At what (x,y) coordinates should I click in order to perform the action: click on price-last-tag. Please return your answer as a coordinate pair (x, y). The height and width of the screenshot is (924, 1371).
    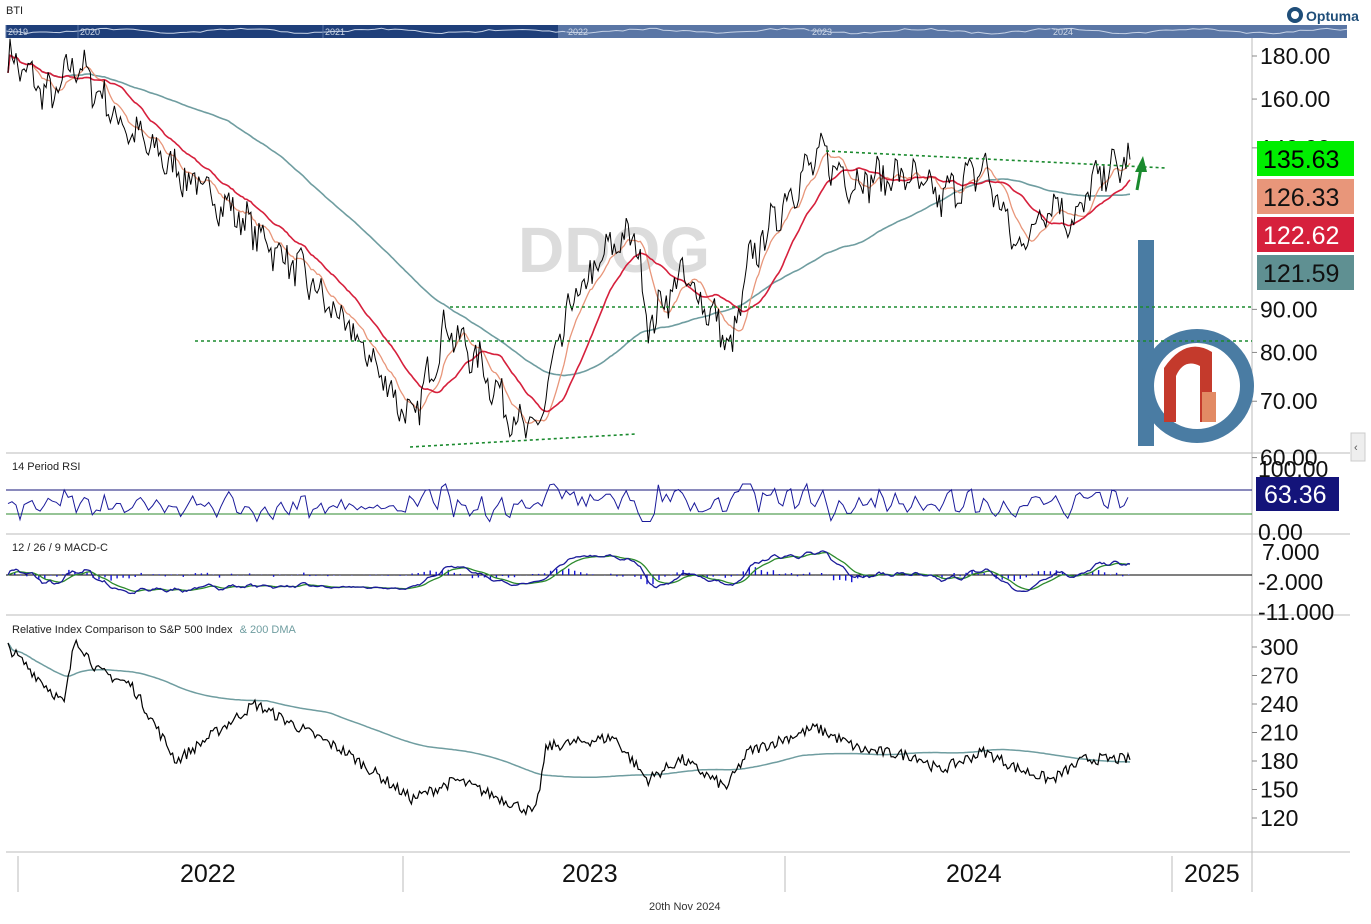
    Looking at the image, I should click on (1305, 158).